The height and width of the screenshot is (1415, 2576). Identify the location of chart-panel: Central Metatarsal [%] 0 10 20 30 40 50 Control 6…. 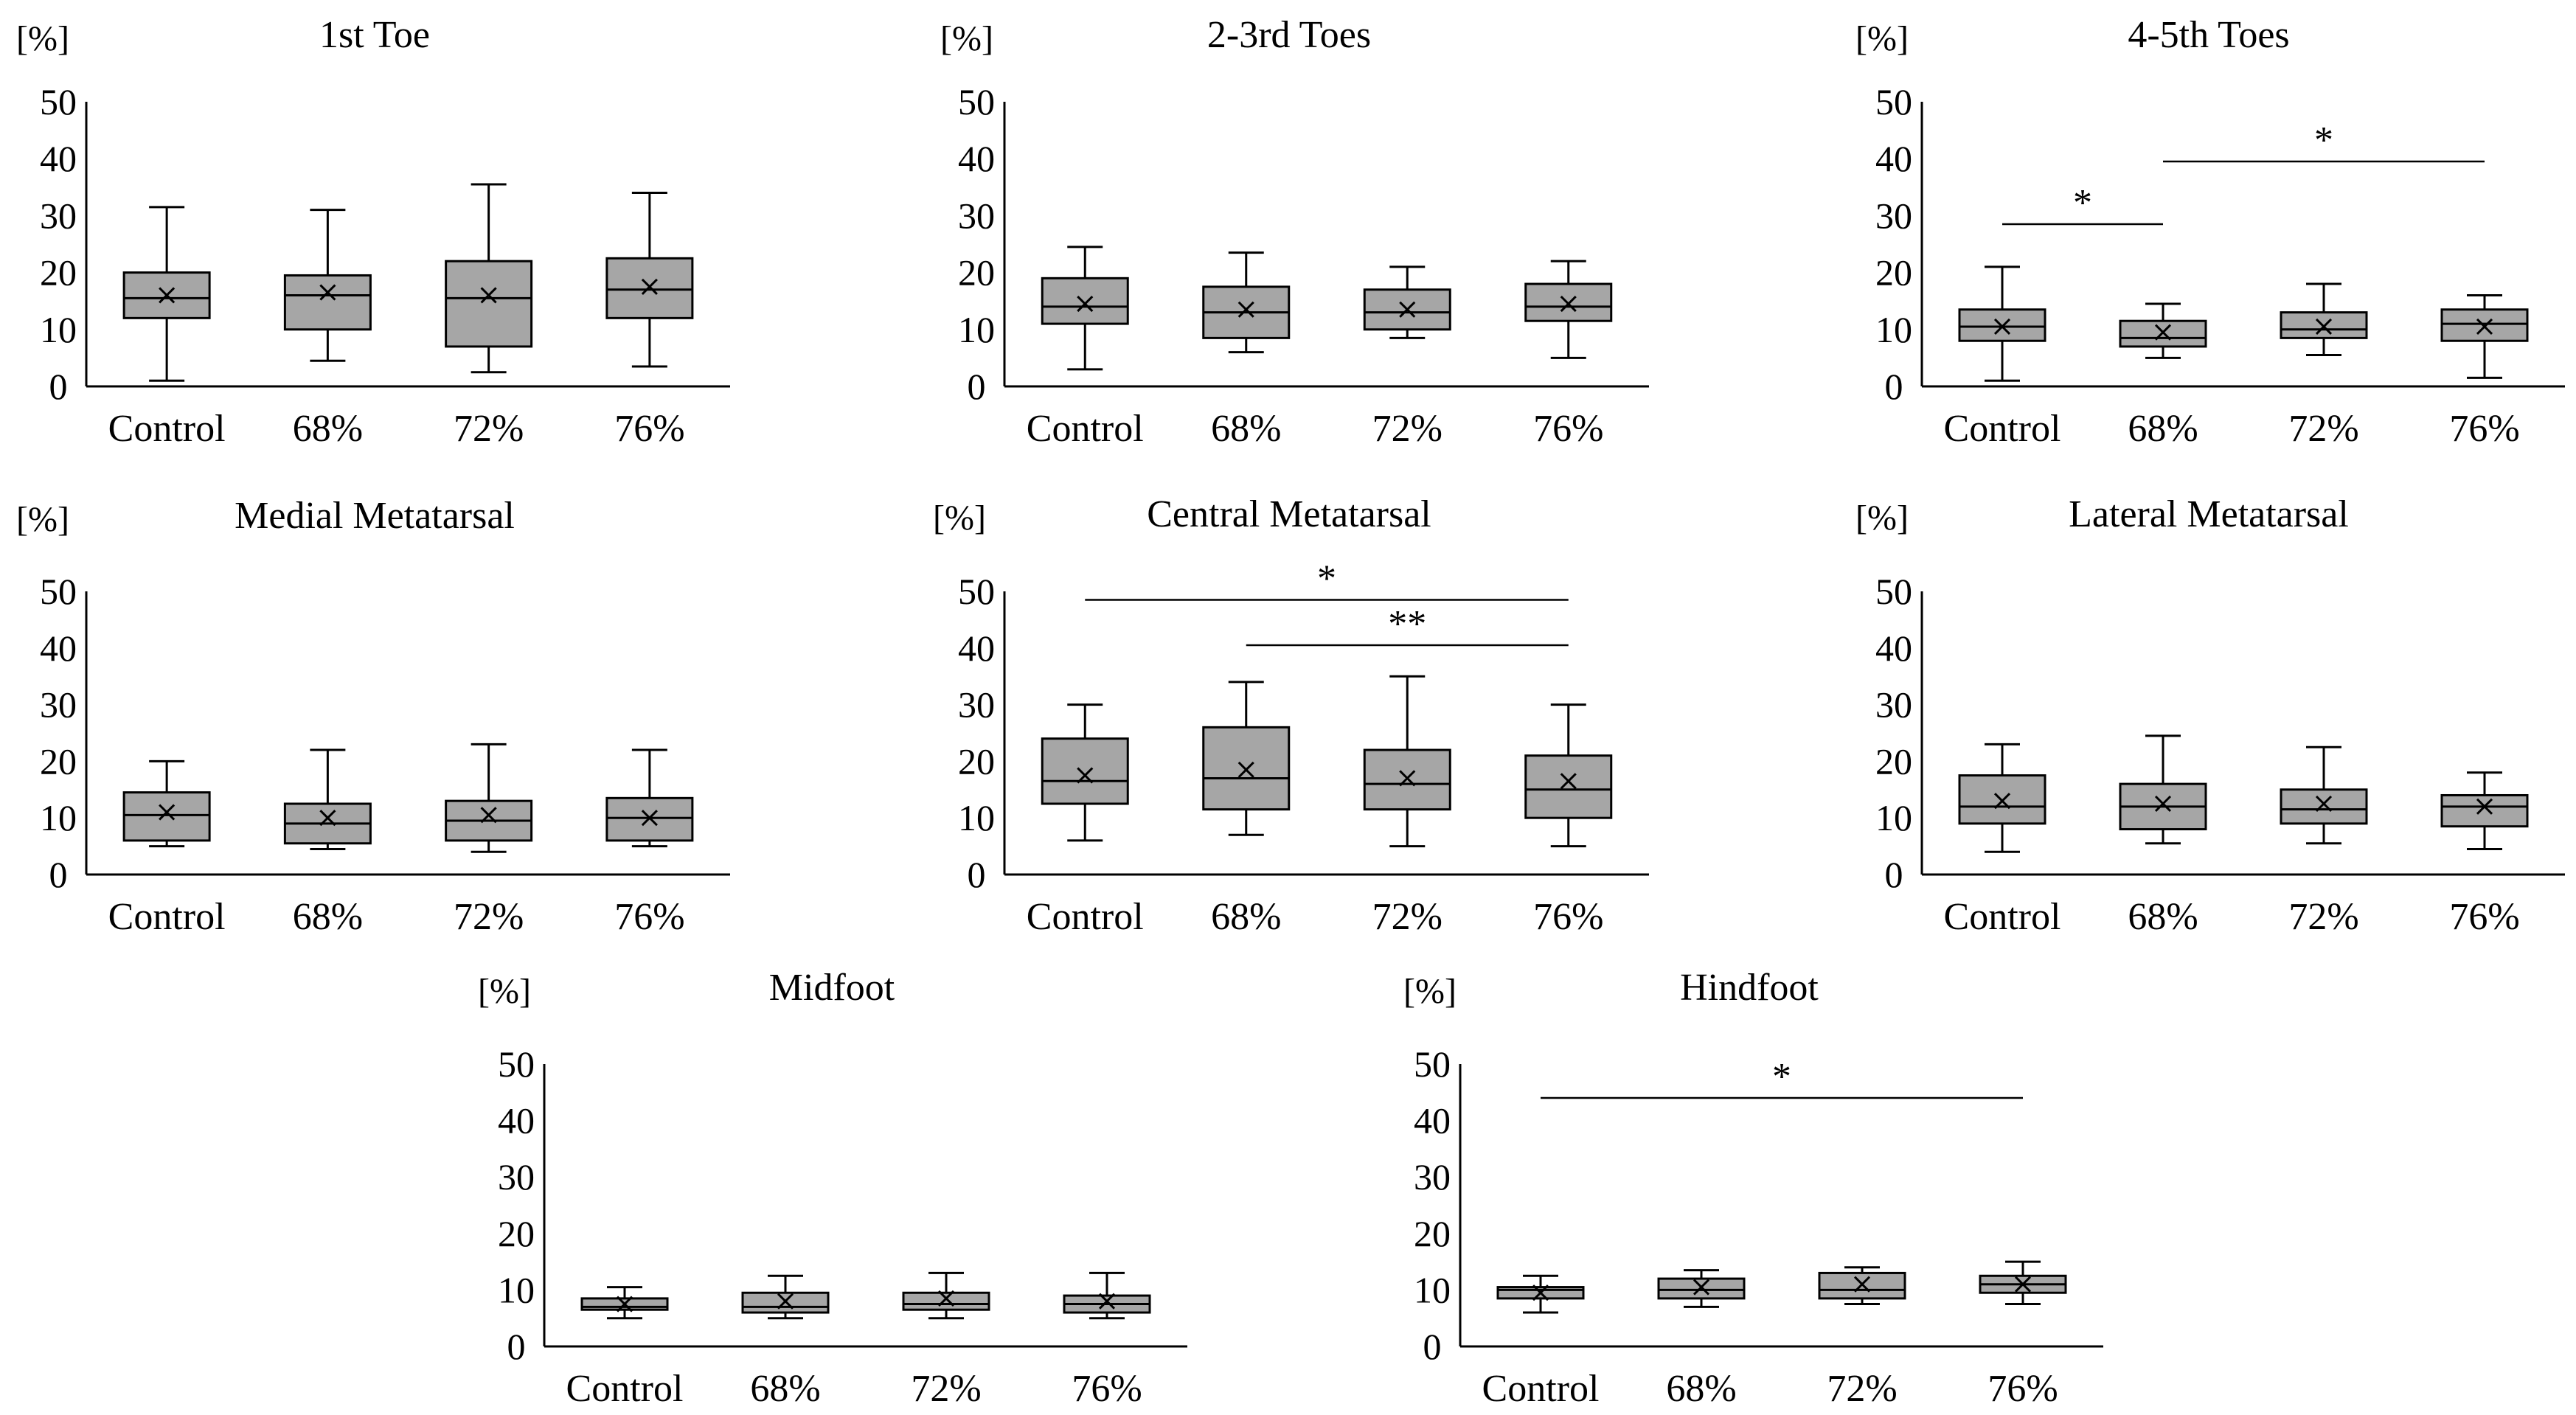
(1291, 715).